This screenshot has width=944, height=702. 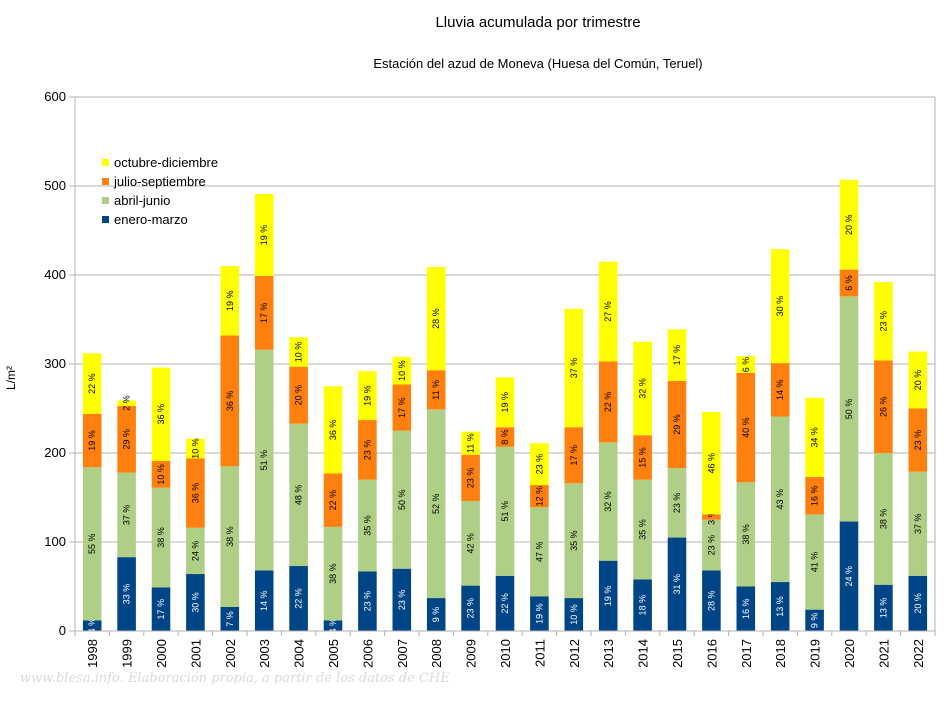 I want to click on data-label: 27 %, so click(x=608, y=311).